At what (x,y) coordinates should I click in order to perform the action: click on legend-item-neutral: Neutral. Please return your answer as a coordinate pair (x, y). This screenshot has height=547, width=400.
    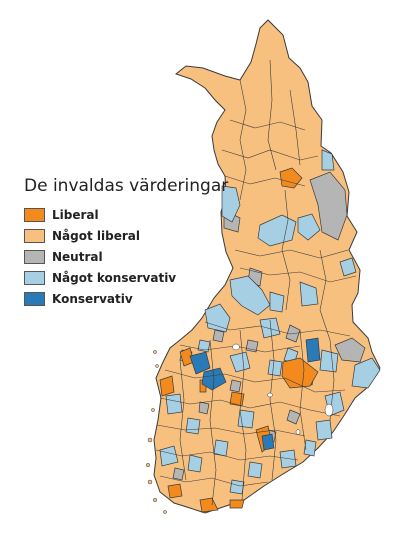
    Looking at the image, I should click on (126, 256).